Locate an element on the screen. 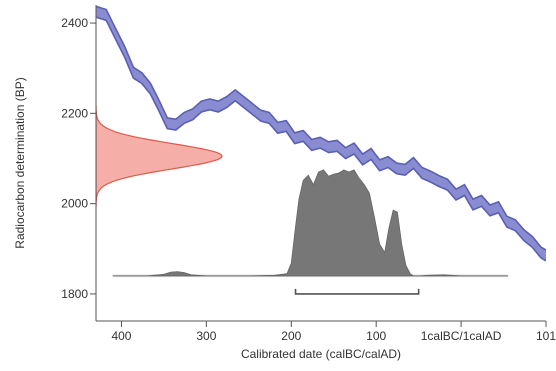 The height and width of the screenshot is (371, 556). range-bracket is located at coordinates (357, 291).